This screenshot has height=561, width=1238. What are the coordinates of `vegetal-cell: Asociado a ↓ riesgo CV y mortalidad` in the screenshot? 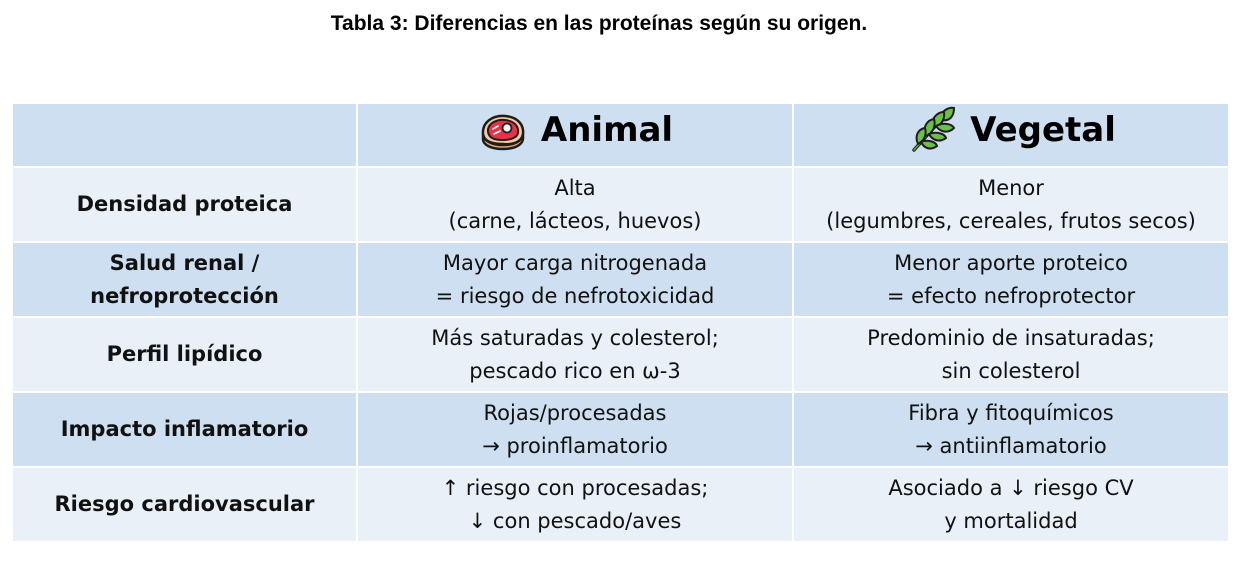 It's located at (1011, 504).